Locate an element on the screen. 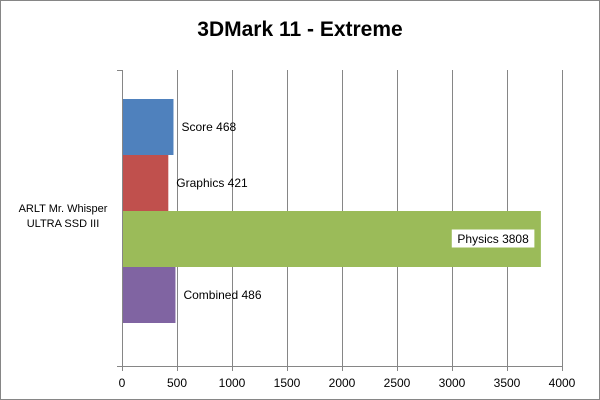 The image size is (600, 400). category-labels: ARLT Mr. Whisper ULTRA SSD III is located at coordinates (63, 216).